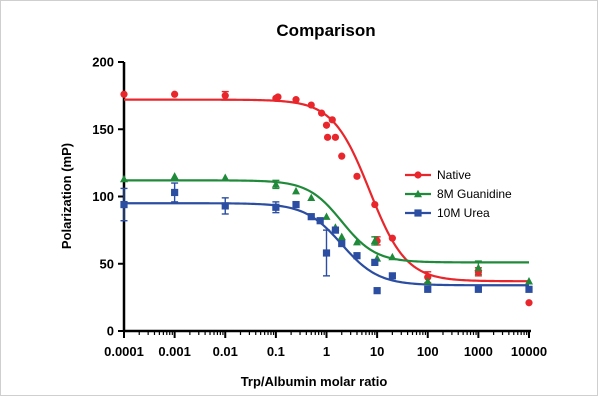 This screenshot has height=398, width=600. I want to click on x-axis-label: Trp/Albumin molar ratio, so click(314, 381).